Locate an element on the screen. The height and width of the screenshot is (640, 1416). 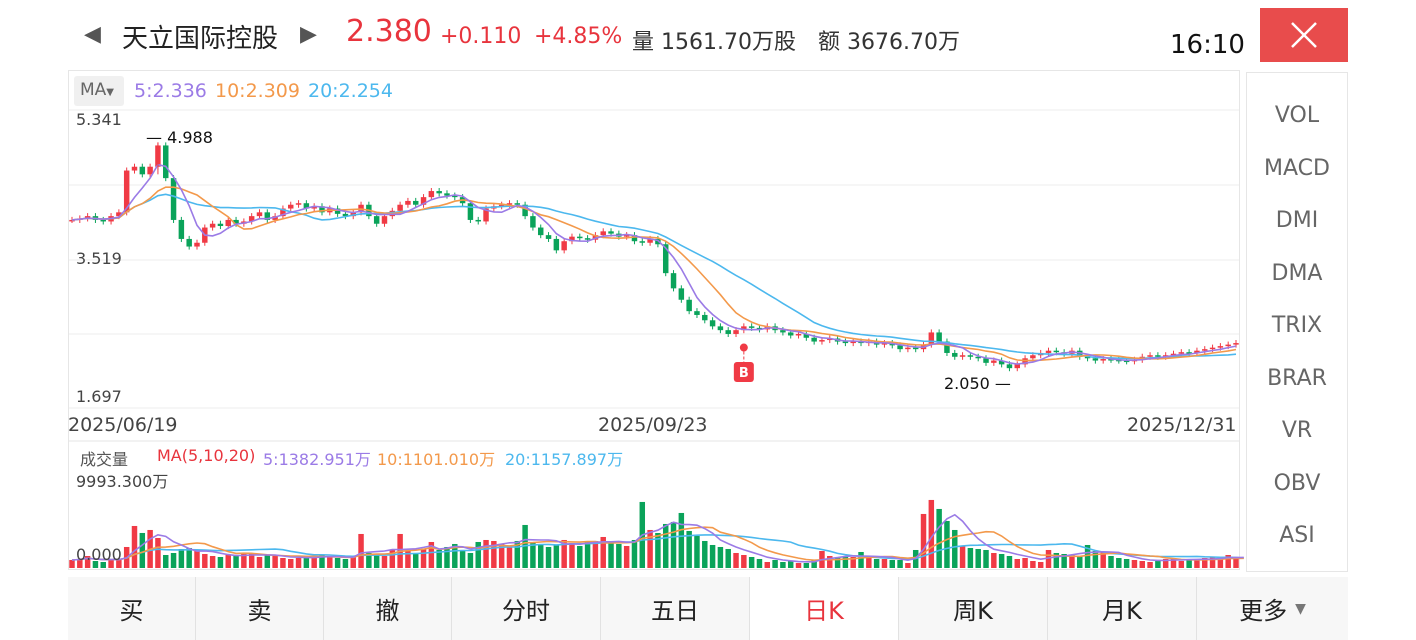
tab-daily-k-label: 日K is located at coordinates (824, 611).